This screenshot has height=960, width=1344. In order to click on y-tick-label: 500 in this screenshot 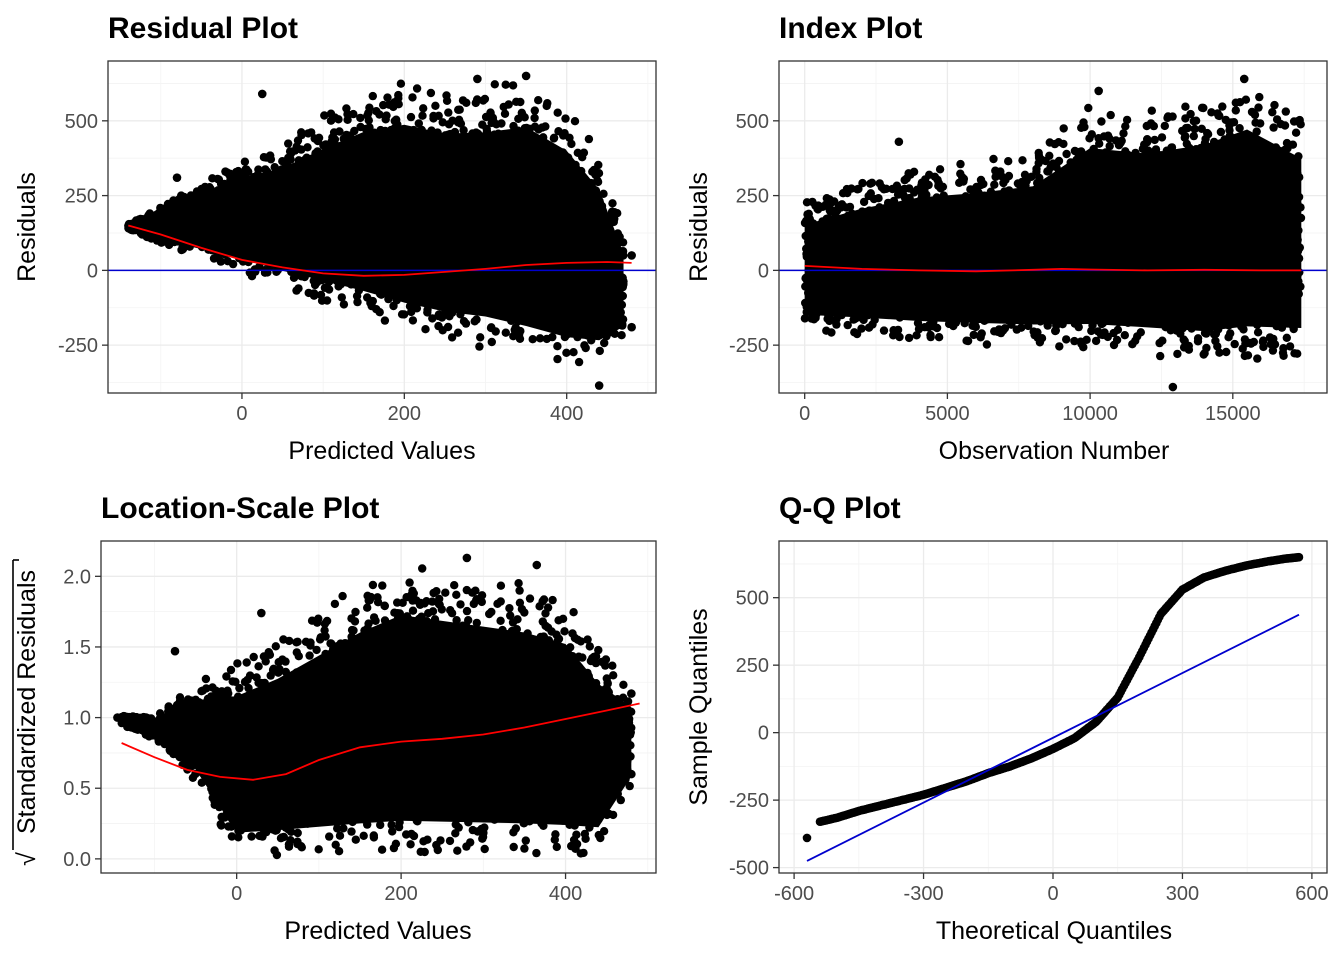, I will do `click(81, 122)`.